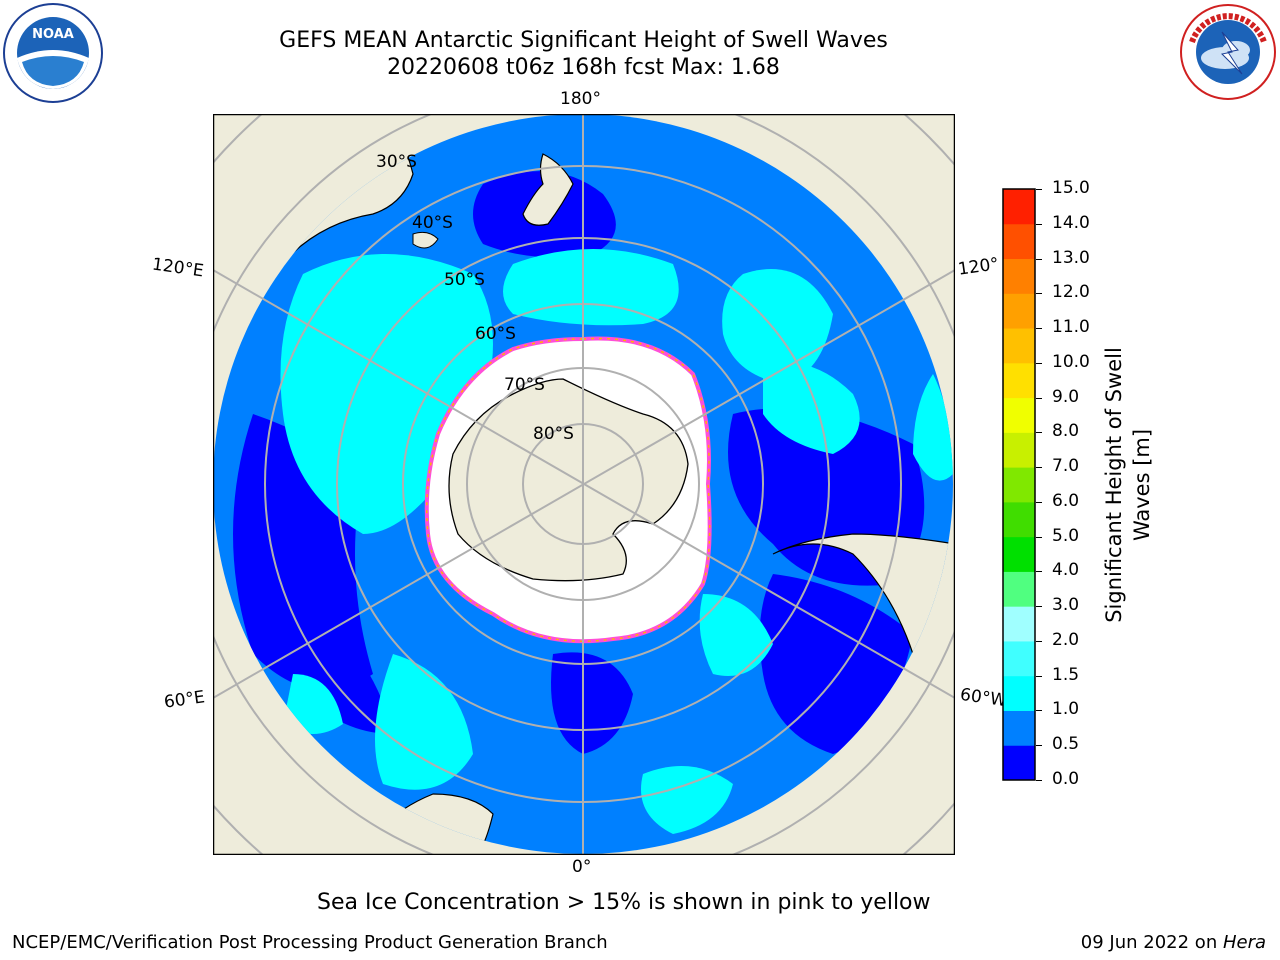  Describe the element at coordinates (184, 700) in the screenshot. I see `lon-label-60e: 60°E` at that location.